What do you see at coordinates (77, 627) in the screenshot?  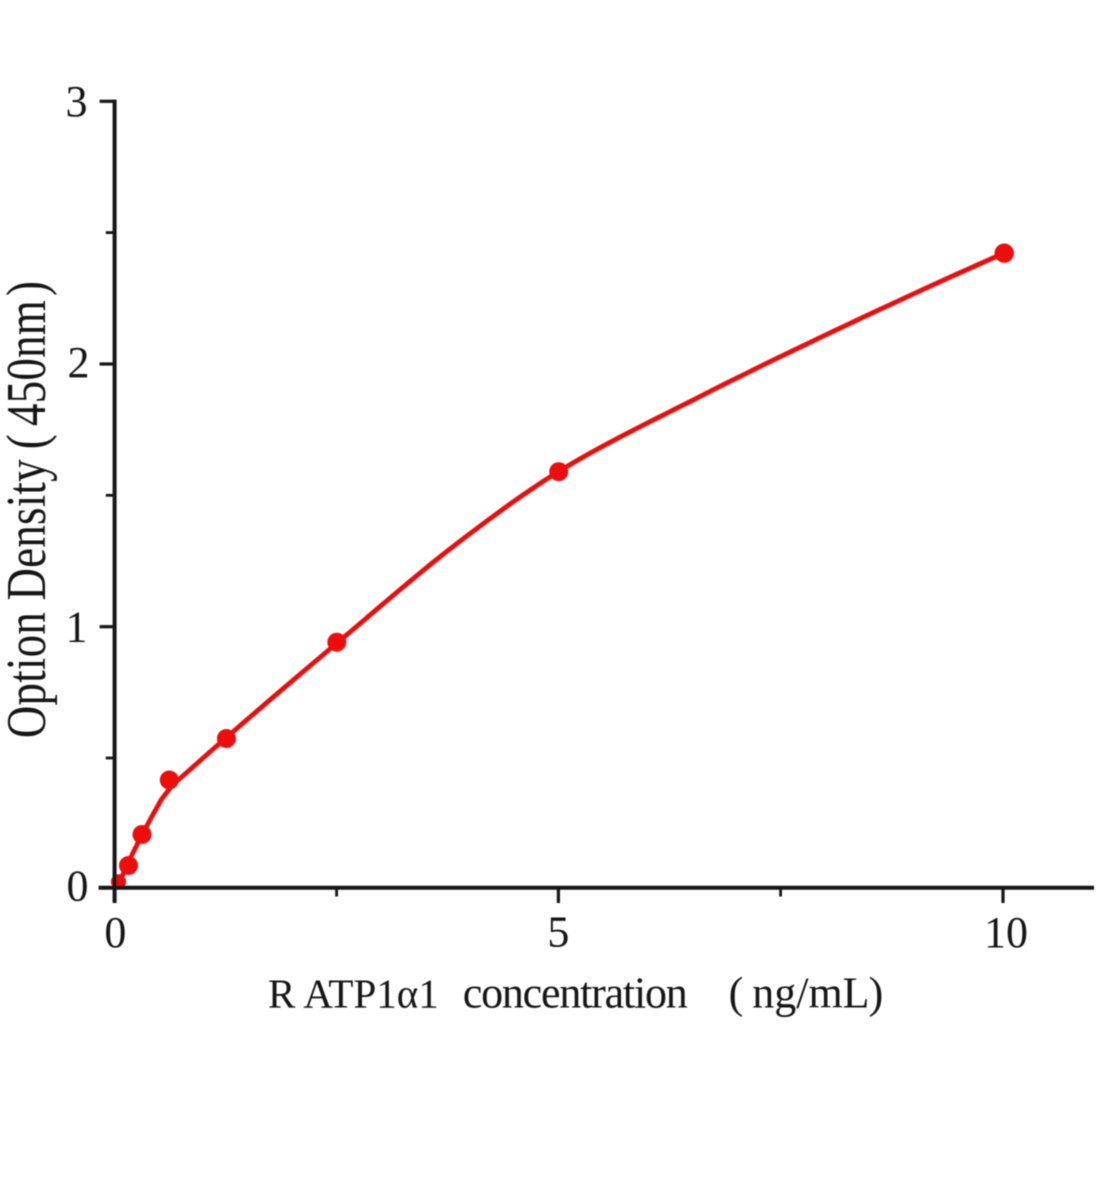 I see `svg-text: 1` at bounding box center [77, 627].